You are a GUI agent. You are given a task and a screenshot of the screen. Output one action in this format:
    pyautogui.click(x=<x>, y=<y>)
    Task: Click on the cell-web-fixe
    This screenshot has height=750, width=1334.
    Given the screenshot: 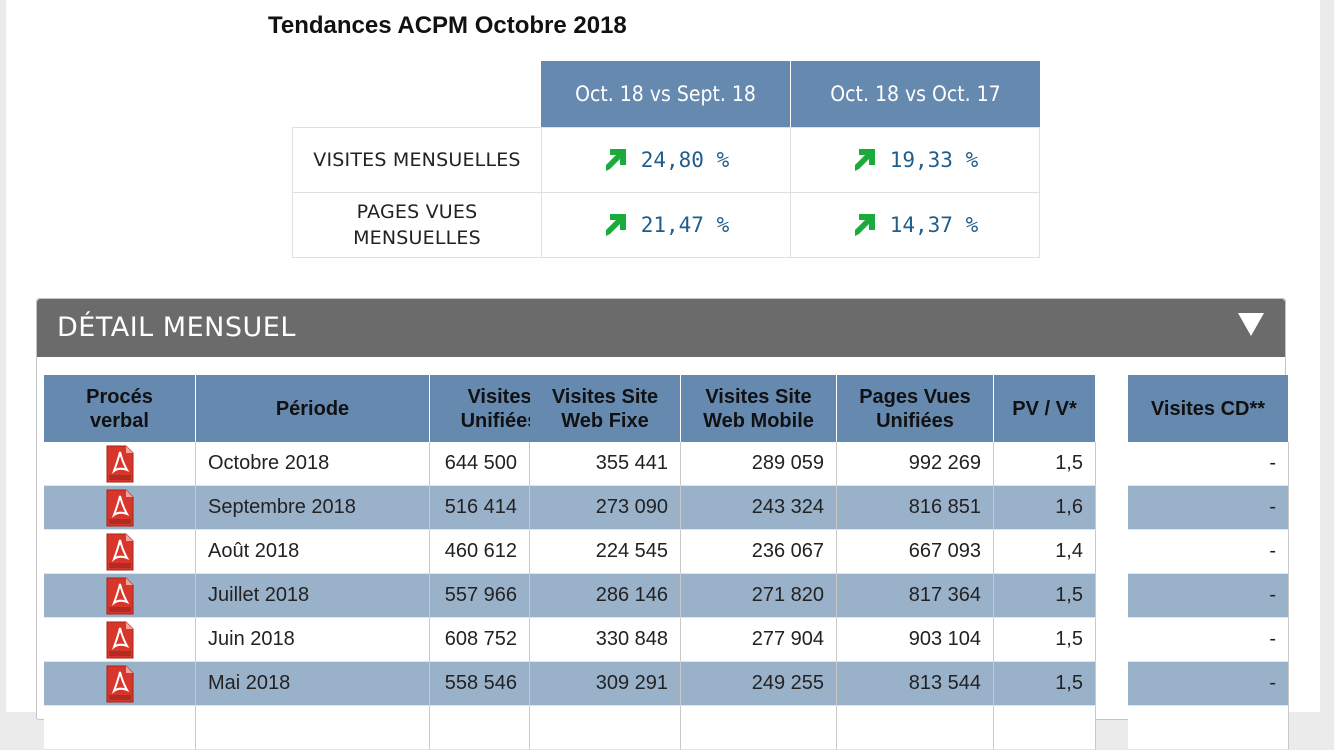 What is the action you would take?
    pyautogui.click(x=605, y=728)
    